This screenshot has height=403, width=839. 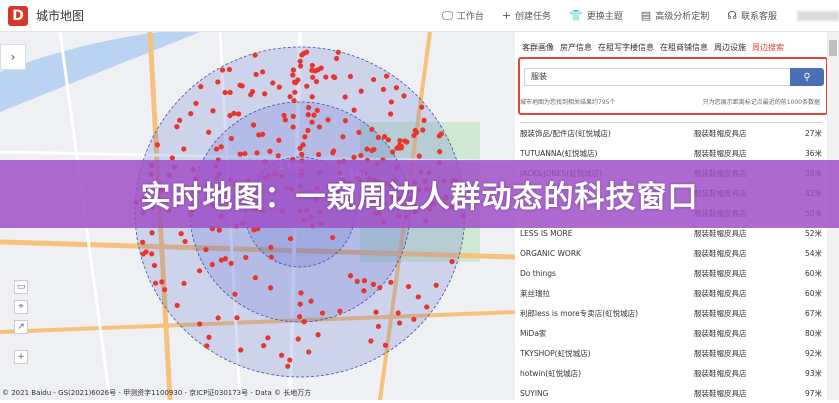 I want to click on monitor-icon: 🖵, so click(x=447, y=15).